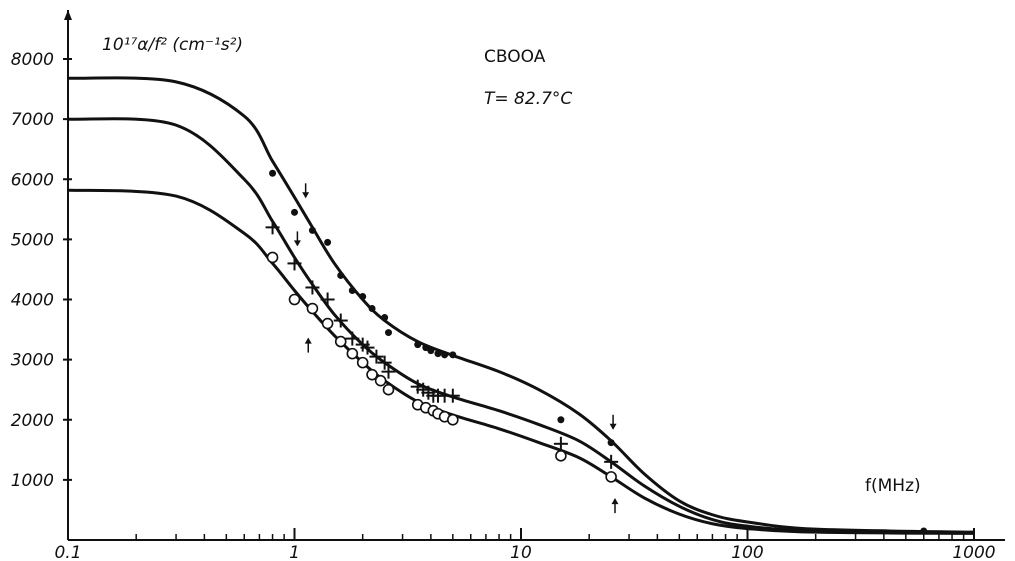 This screenshot has height=561, width=1015. I want to click on y-tick-label: 5000, so click(32, 240).